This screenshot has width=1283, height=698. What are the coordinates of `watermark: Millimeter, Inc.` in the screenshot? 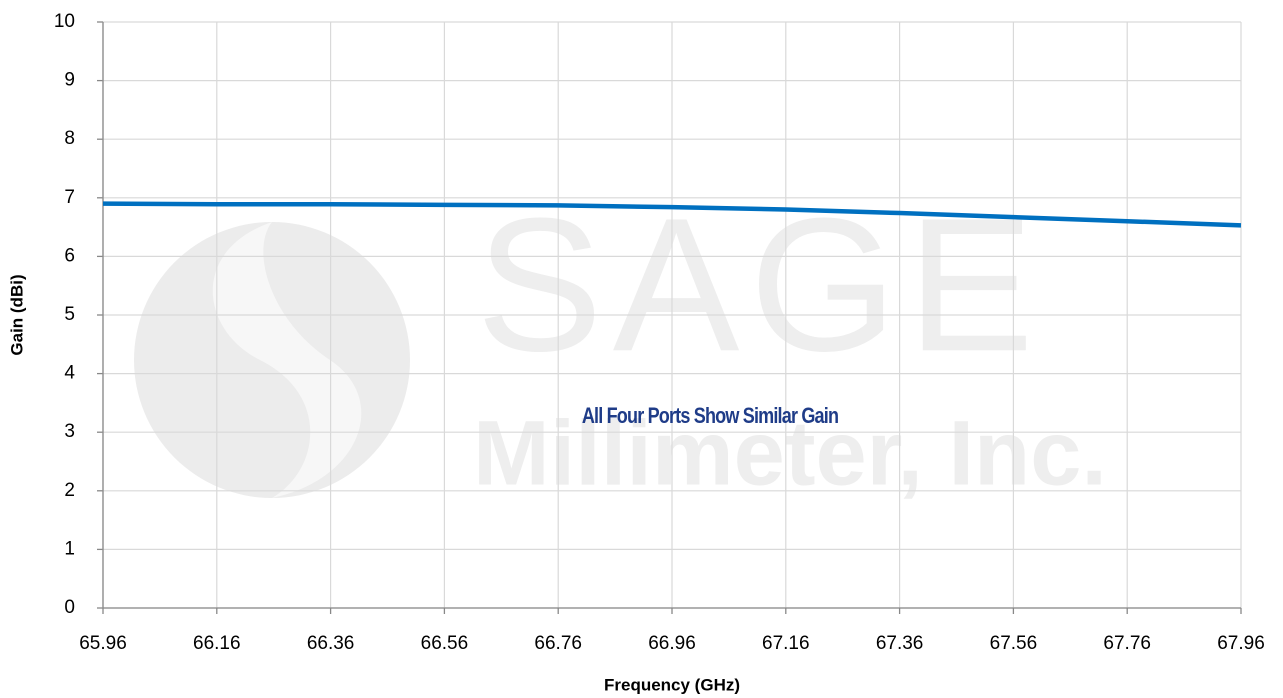 It's located at (790, 453).